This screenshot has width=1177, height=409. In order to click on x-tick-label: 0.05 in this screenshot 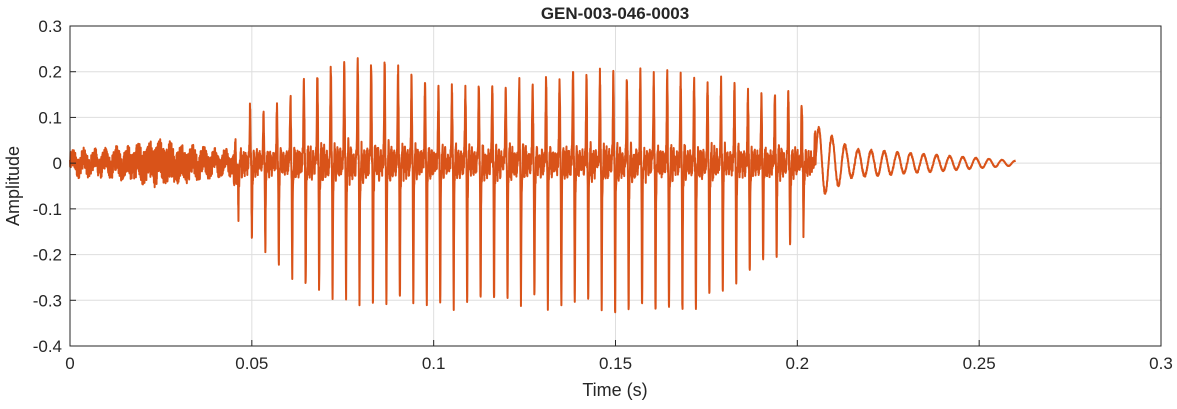, I will do `click(251, 363)`.